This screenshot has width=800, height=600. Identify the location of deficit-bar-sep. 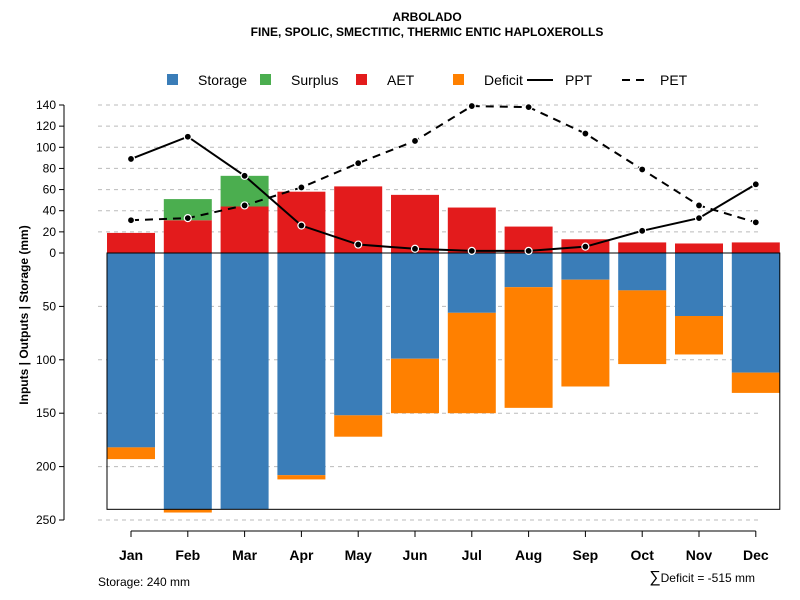
(585, 333).